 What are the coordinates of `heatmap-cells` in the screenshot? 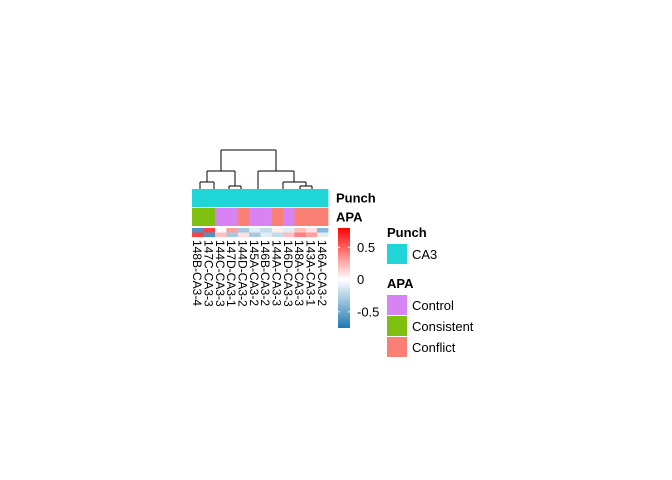 It's located at (260, 233).